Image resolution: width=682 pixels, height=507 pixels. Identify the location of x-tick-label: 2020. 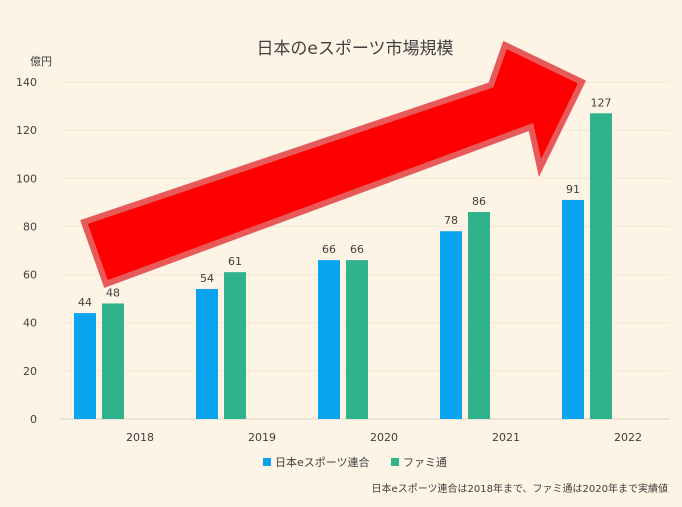
(384, 437).